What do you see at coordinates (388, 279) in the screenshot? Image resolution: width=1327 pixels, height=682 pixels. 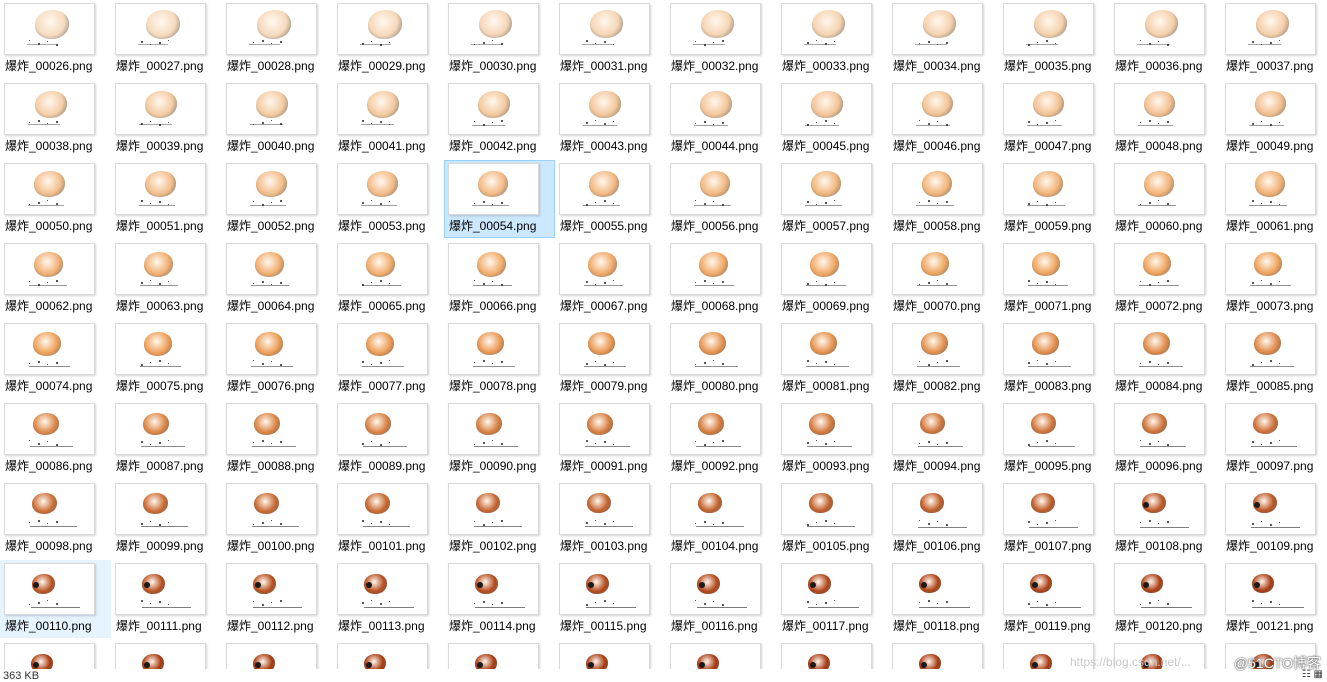 I see `file-tile: 爆炸_00065.png` at bounding box center [388, 279].